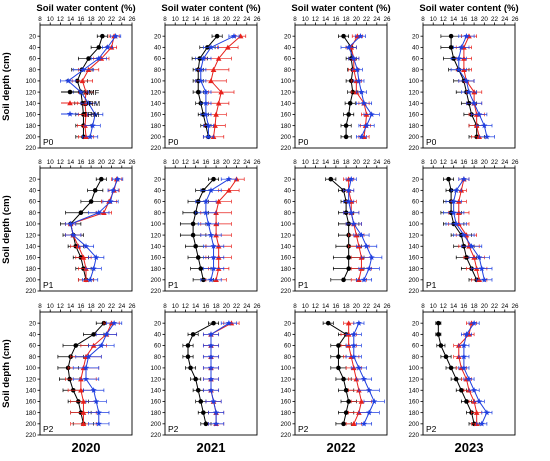 The image size is (550, 461). What do you see at coordinates (155, 246) in the screenshot?
I see `y-tick-label: 140` at bounding box center [155, 246].